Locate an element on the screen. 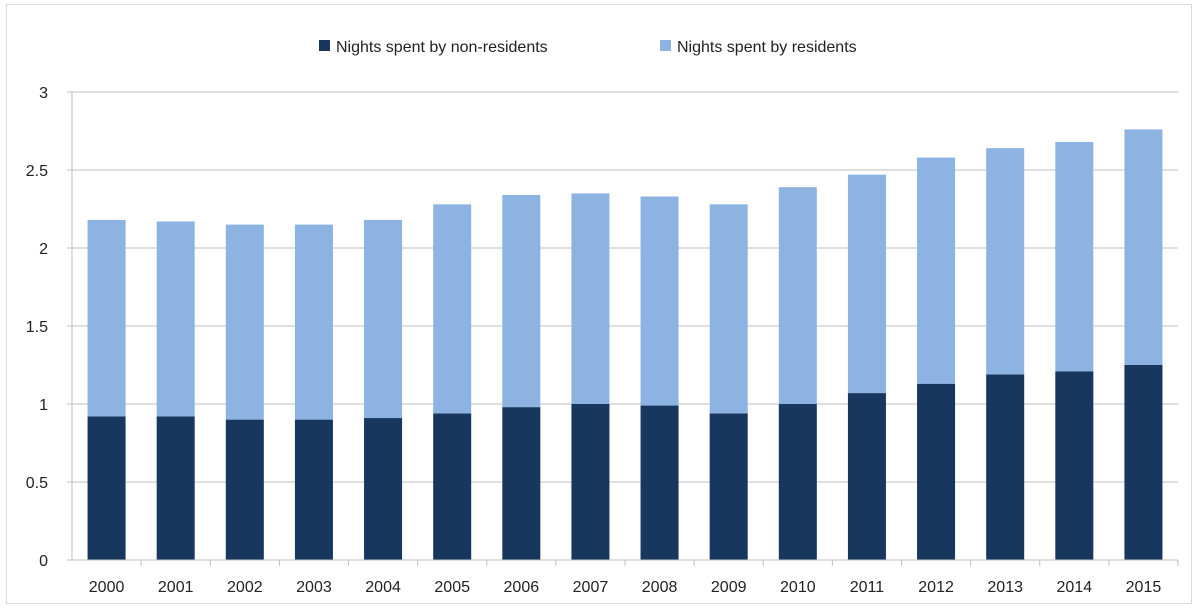  x-tick-label: 2007 is located at coordinates (591, 587).